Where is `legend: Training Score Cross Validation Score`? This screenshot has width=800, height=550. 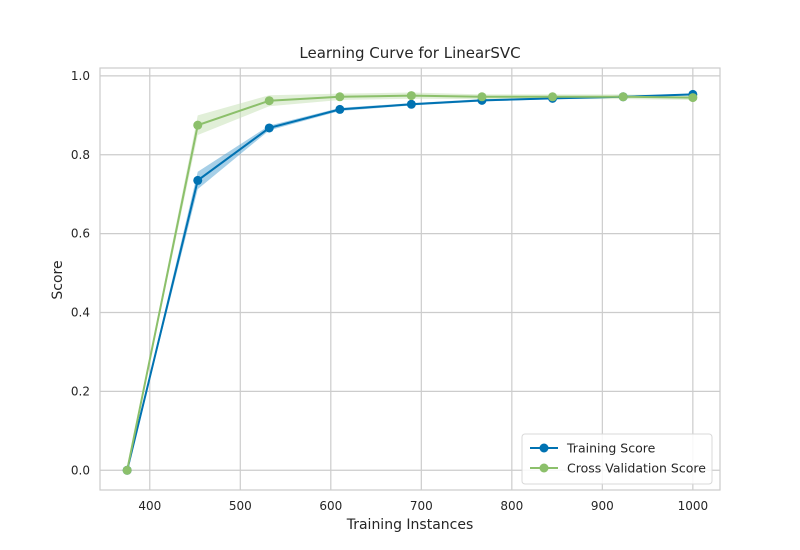 legend: Training Score Cross Validation Score is located at coordinates (617, 459).